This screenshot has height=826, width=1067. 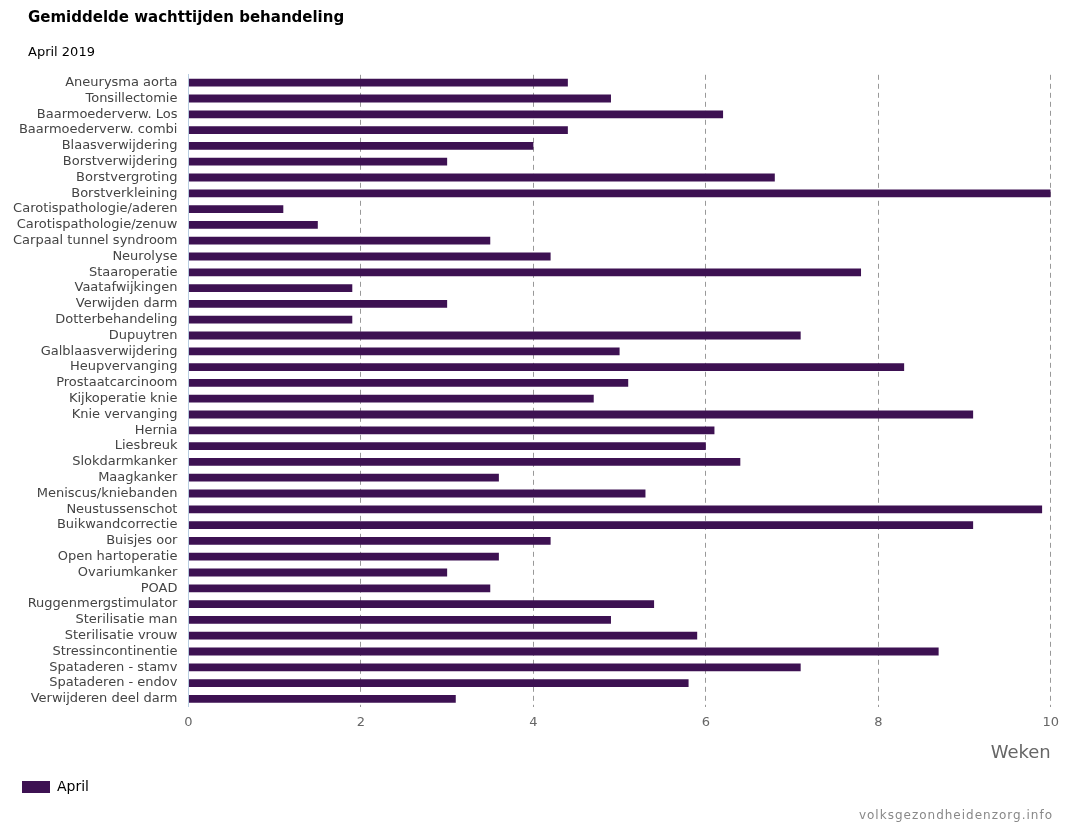 What do you see at coordinates (188, 721) in the screenshot?
I see `x-tick-label: 0` at bounding box center [188, 721].